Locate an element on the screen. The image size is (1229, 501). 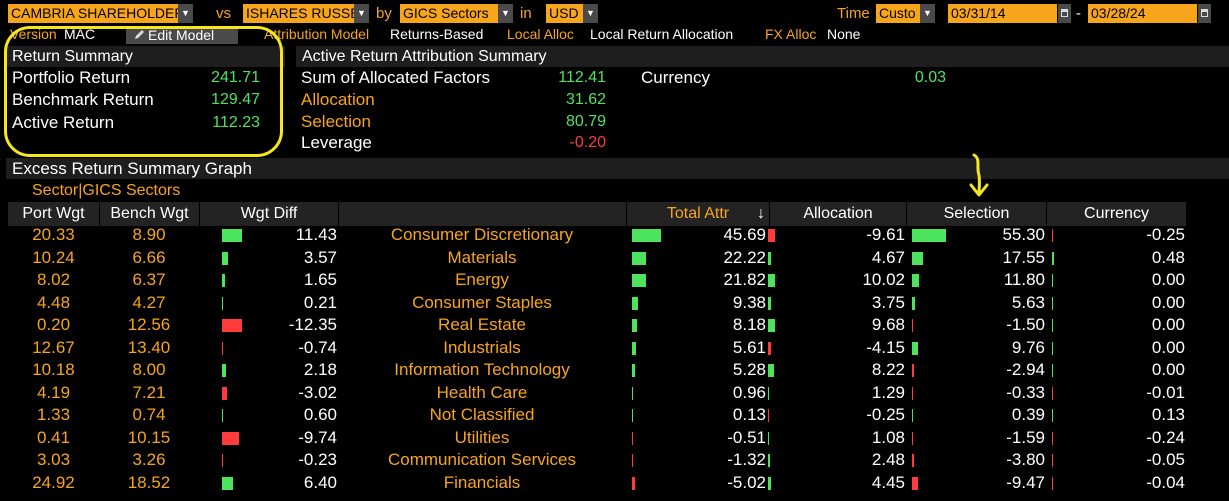
port-wgt-cell: 4.19 is located at coordinates (53, 392).